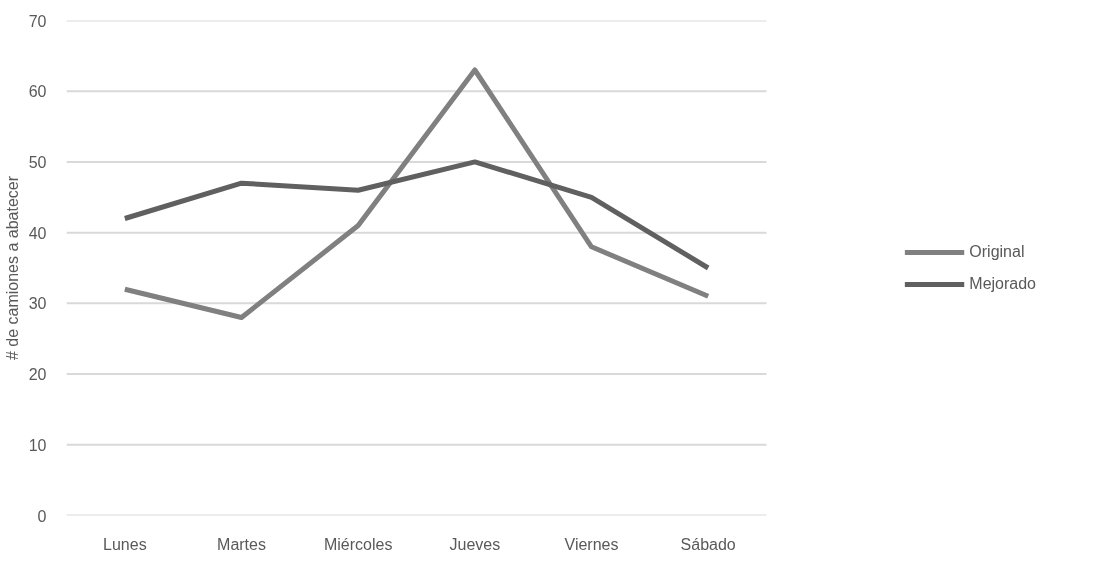 The width and height of the screenshot is (1097, 563). I want to click on y-tick-label: 0, so click(42, 516).